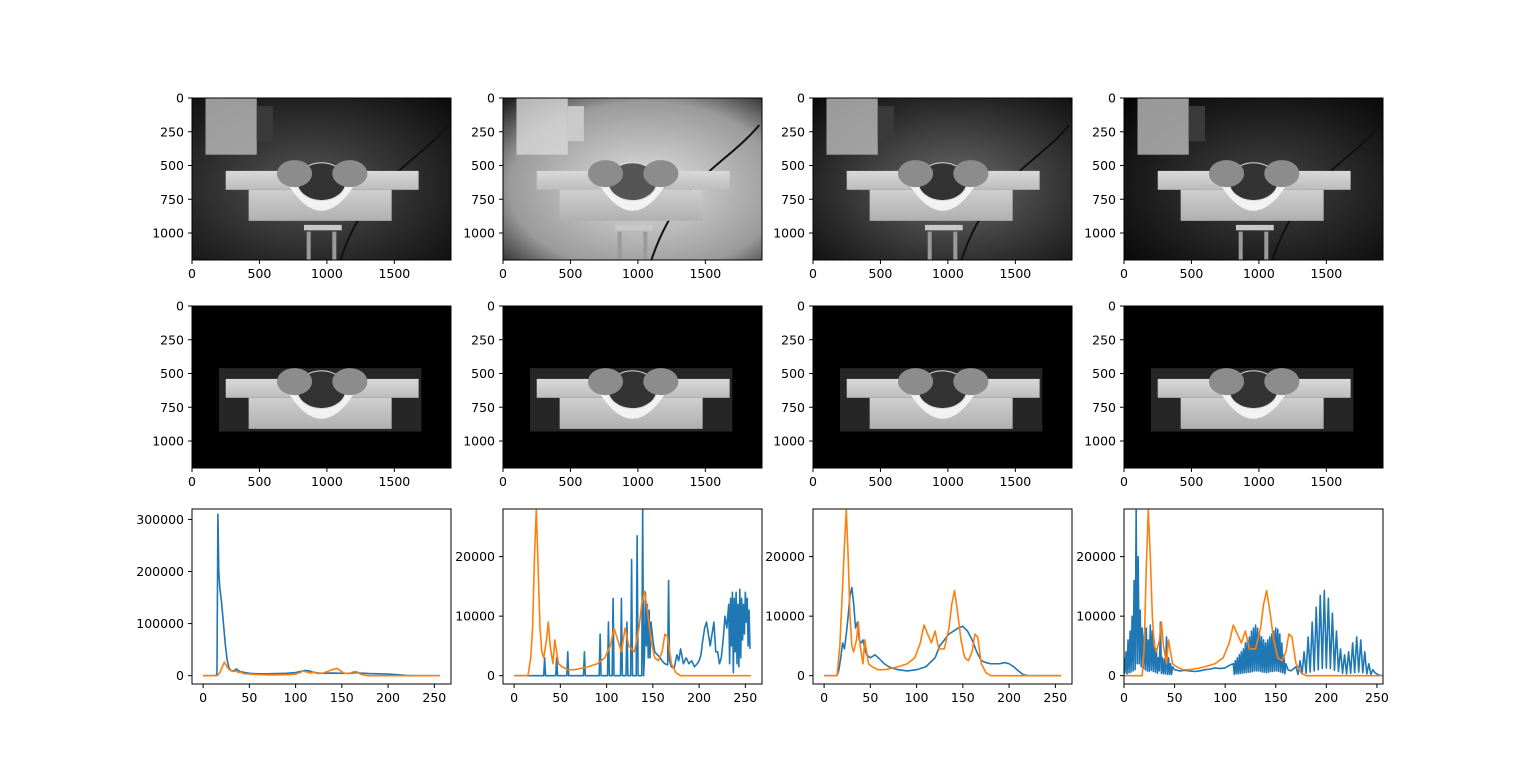 The image size is (1536, 767). I want to click on hist-r3c4: 0 50 100 150 200 250 0 10000 20000, so click(1232, 606).